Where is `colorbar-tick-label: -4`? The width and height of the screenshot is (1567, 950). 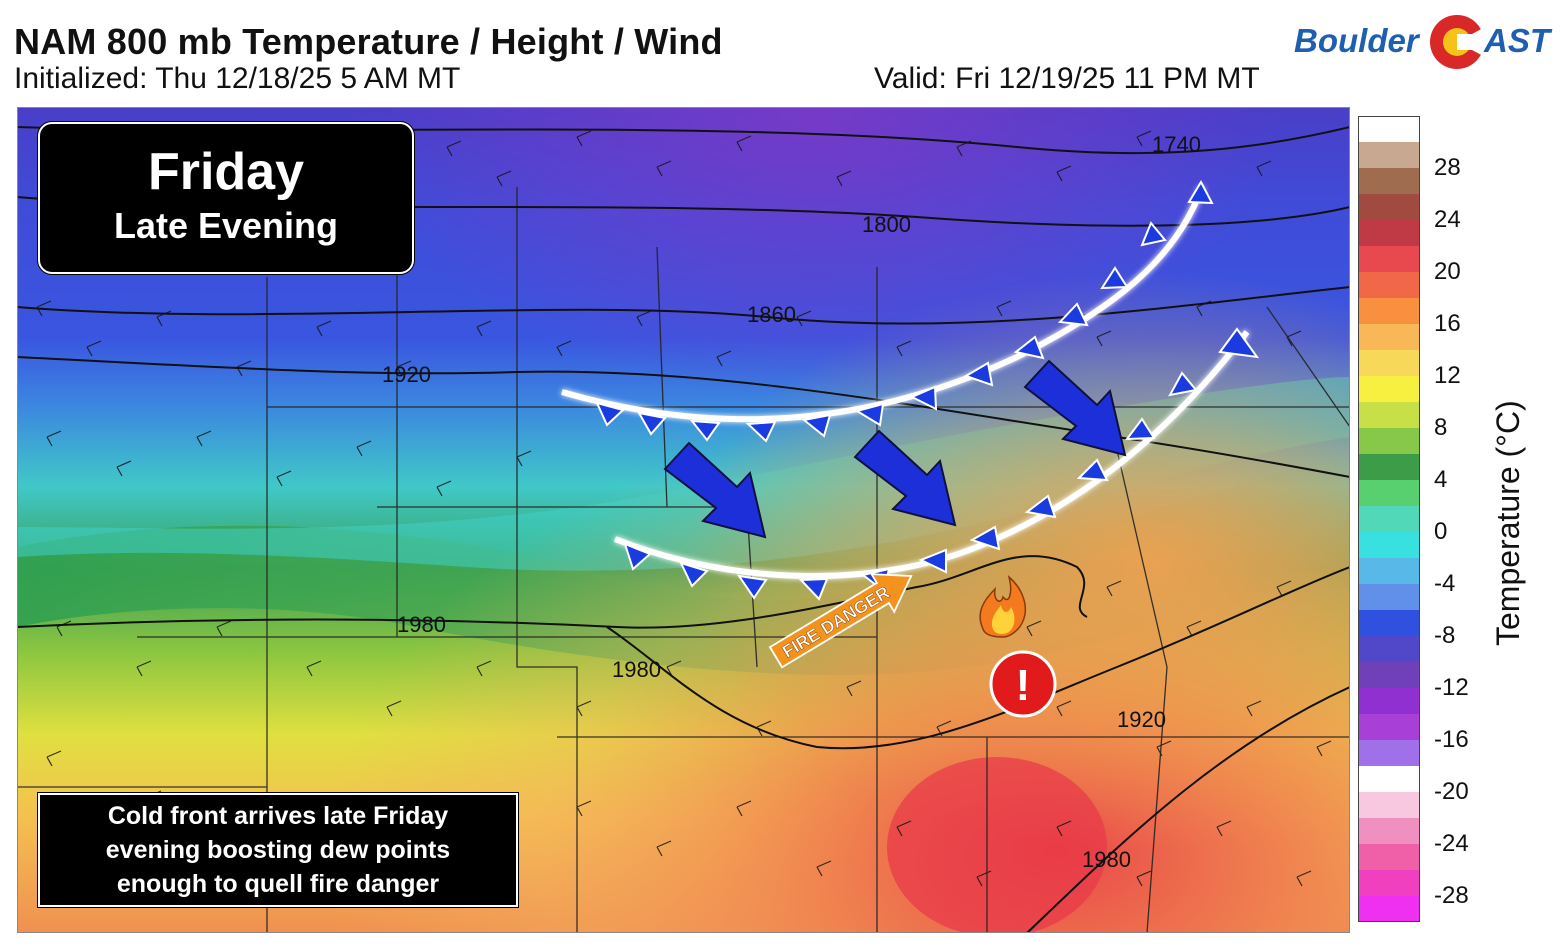 colorbar-tick-label: -4 is located at coordinates (1445, 583).